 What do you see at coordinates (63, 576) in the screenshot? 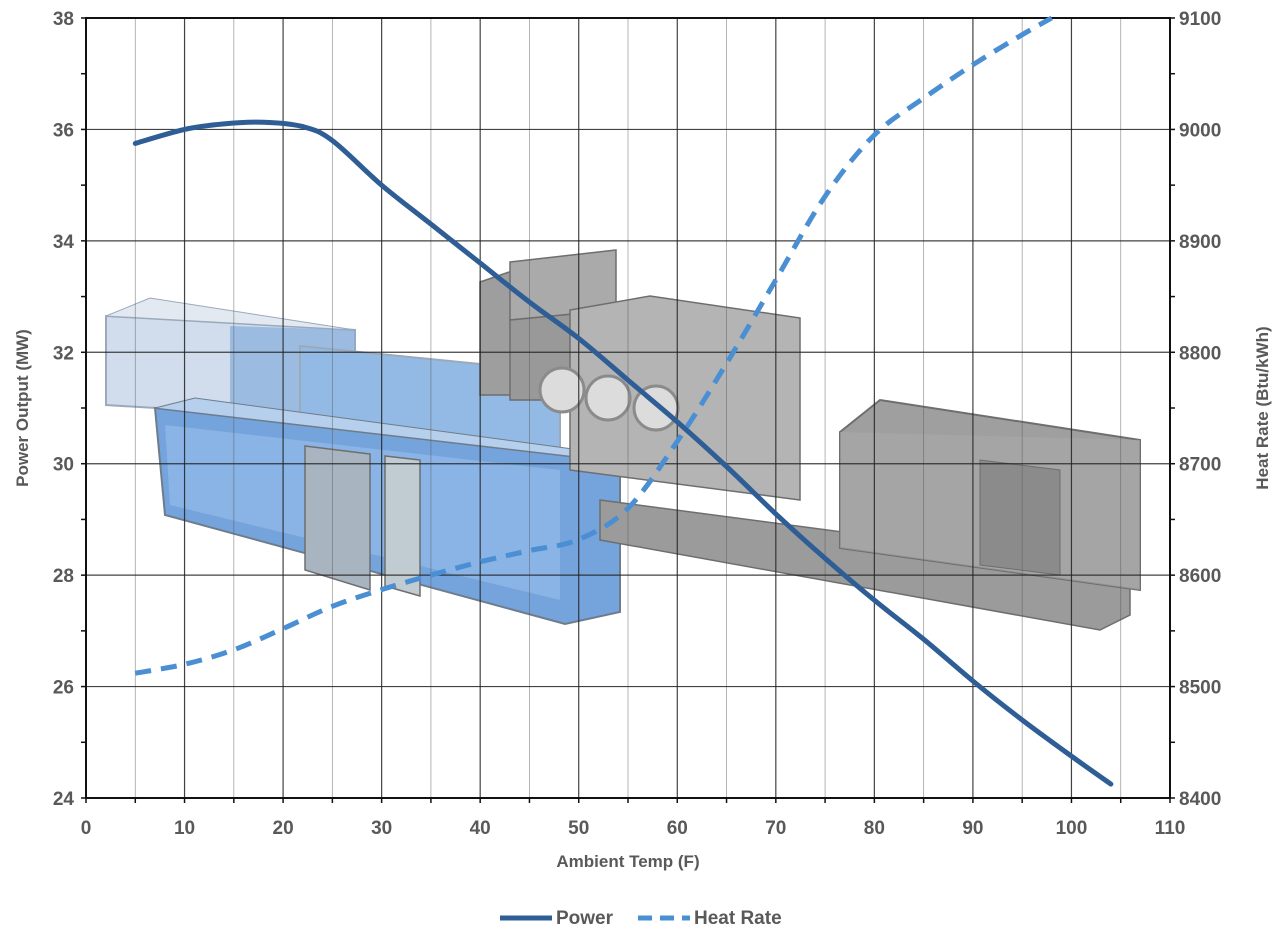
I see `y-tick-label: 28` at bounding box center [63, 576].